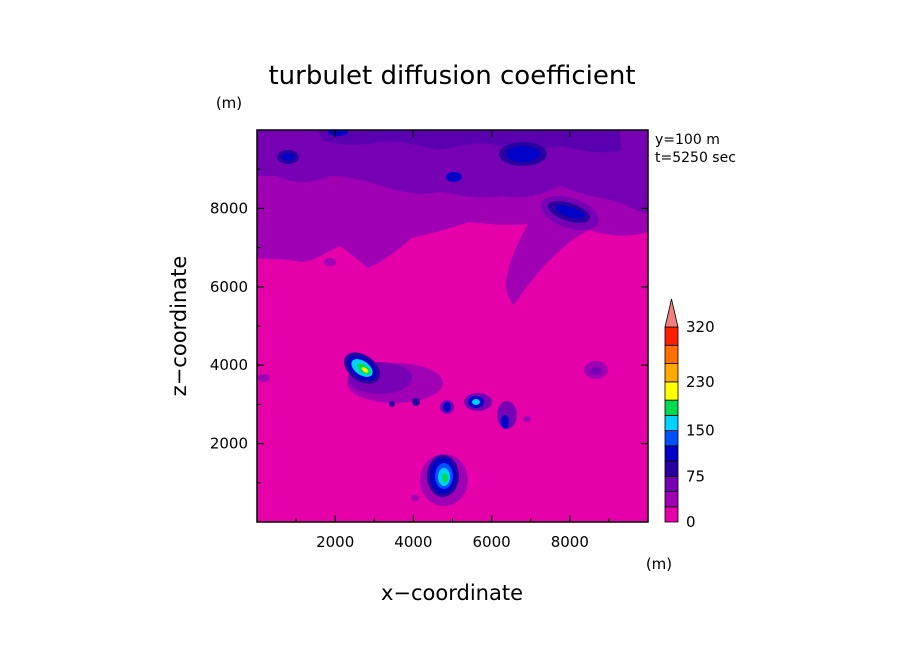 The image size is (904, 654). Describe the element at coordinates (687, 140) in the screenshot. I see `annotation-y: y=100 m` at that location.